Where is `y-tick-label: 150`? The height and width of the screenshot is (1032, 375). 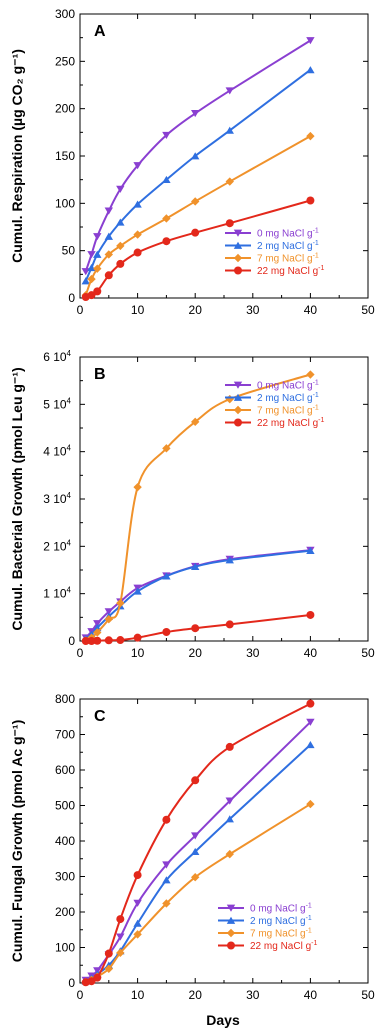 y-tick-label: 150 is located at coordinates (65, 156).